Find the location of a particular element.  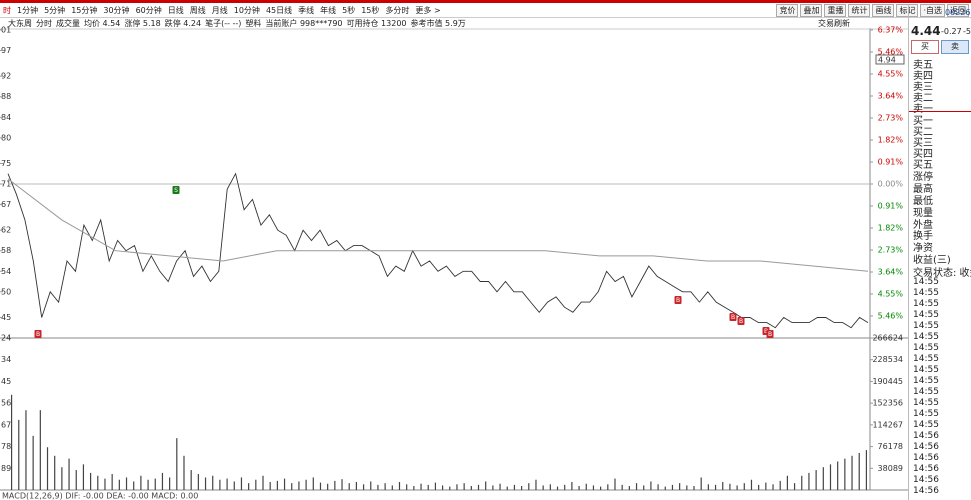

tick-time: 14:56 is located at coordinates (926, 458).